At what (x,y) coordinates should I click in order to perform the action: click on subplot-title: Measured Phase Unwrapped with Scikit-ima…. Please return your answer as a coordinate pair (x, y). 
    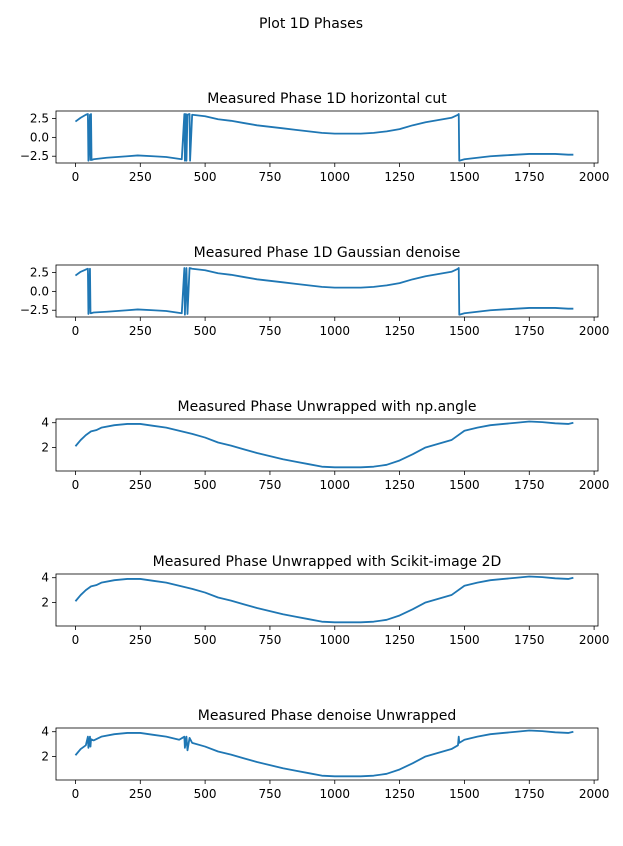
    Looking at the image, I should click on (327, 562).